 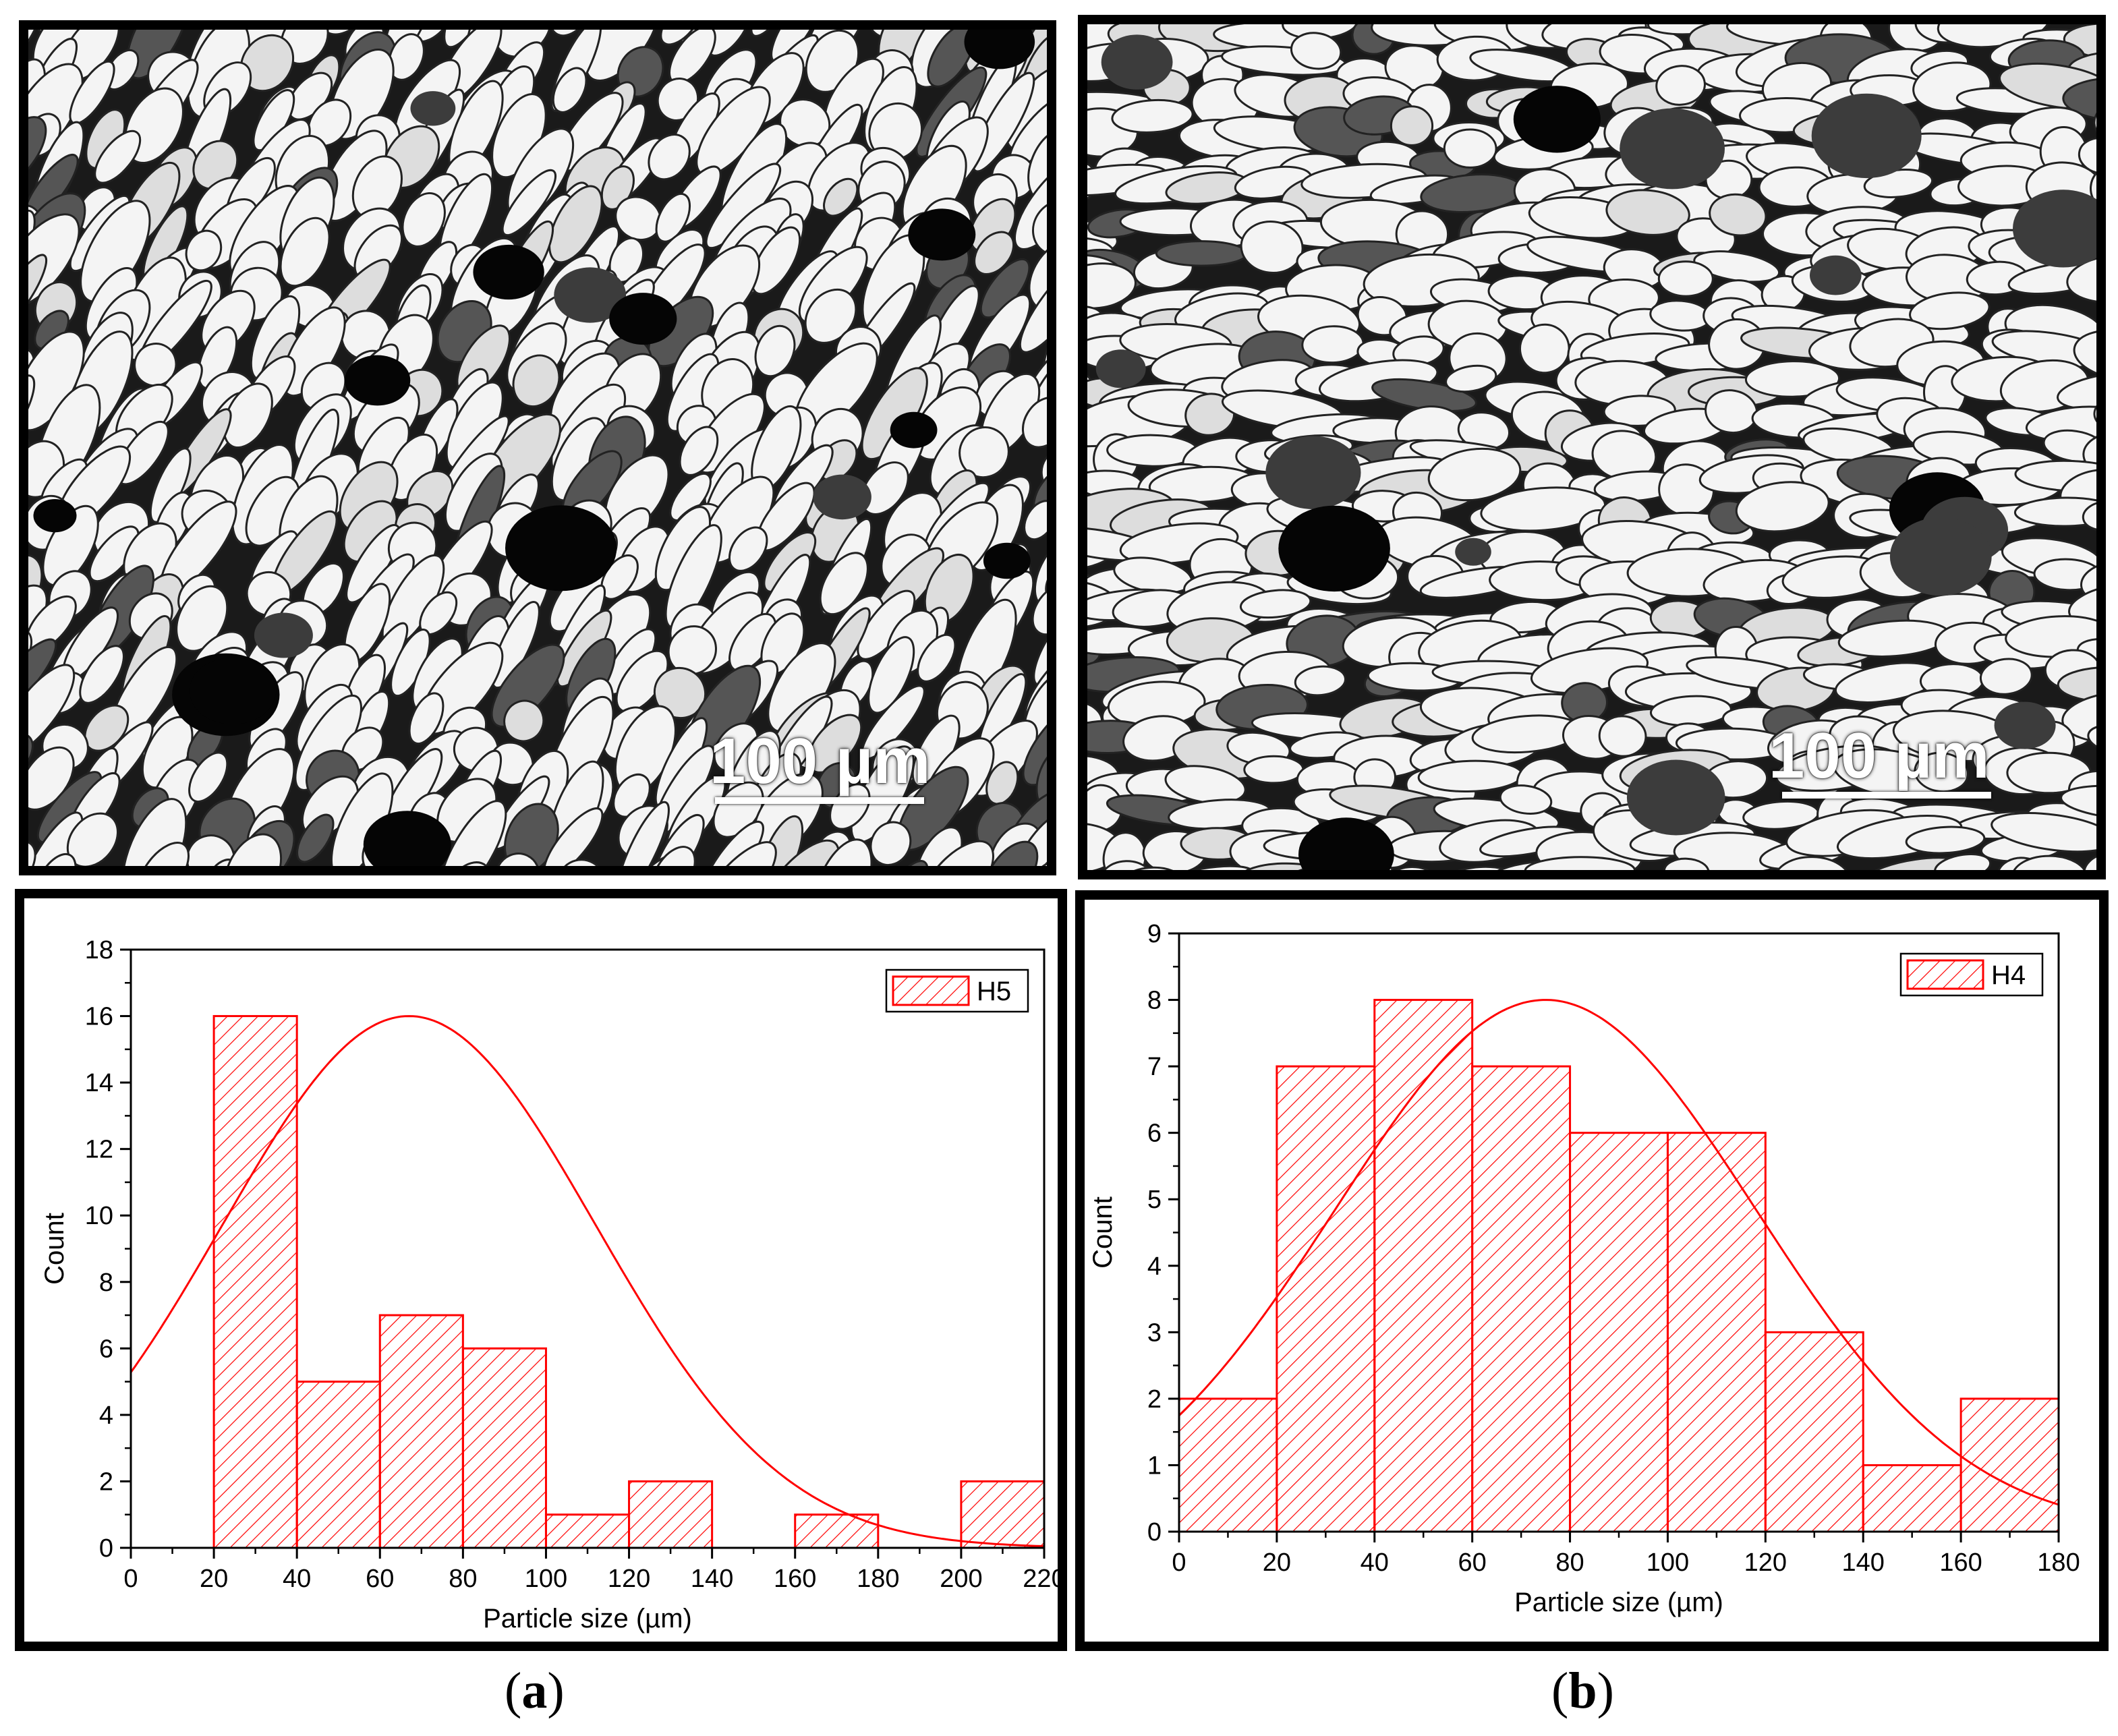 What do you see at coordinates (99, 950) in the screenshot?
I see `y-tick-label: 18` at bounding box center [99, 950].